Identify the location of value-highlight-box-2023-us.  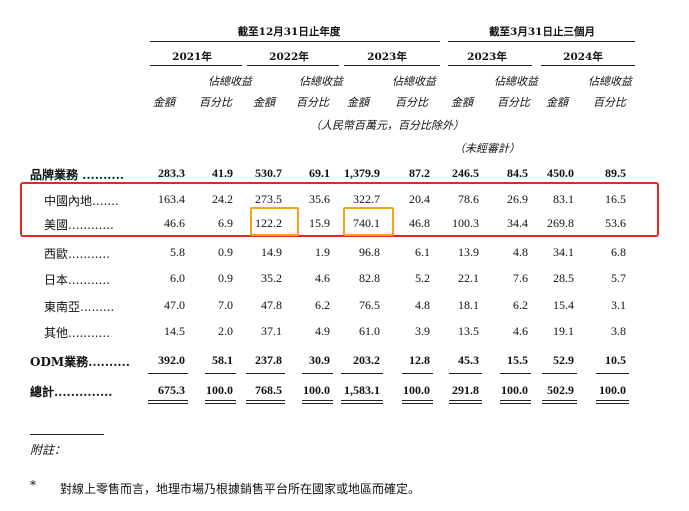
(368, 221).